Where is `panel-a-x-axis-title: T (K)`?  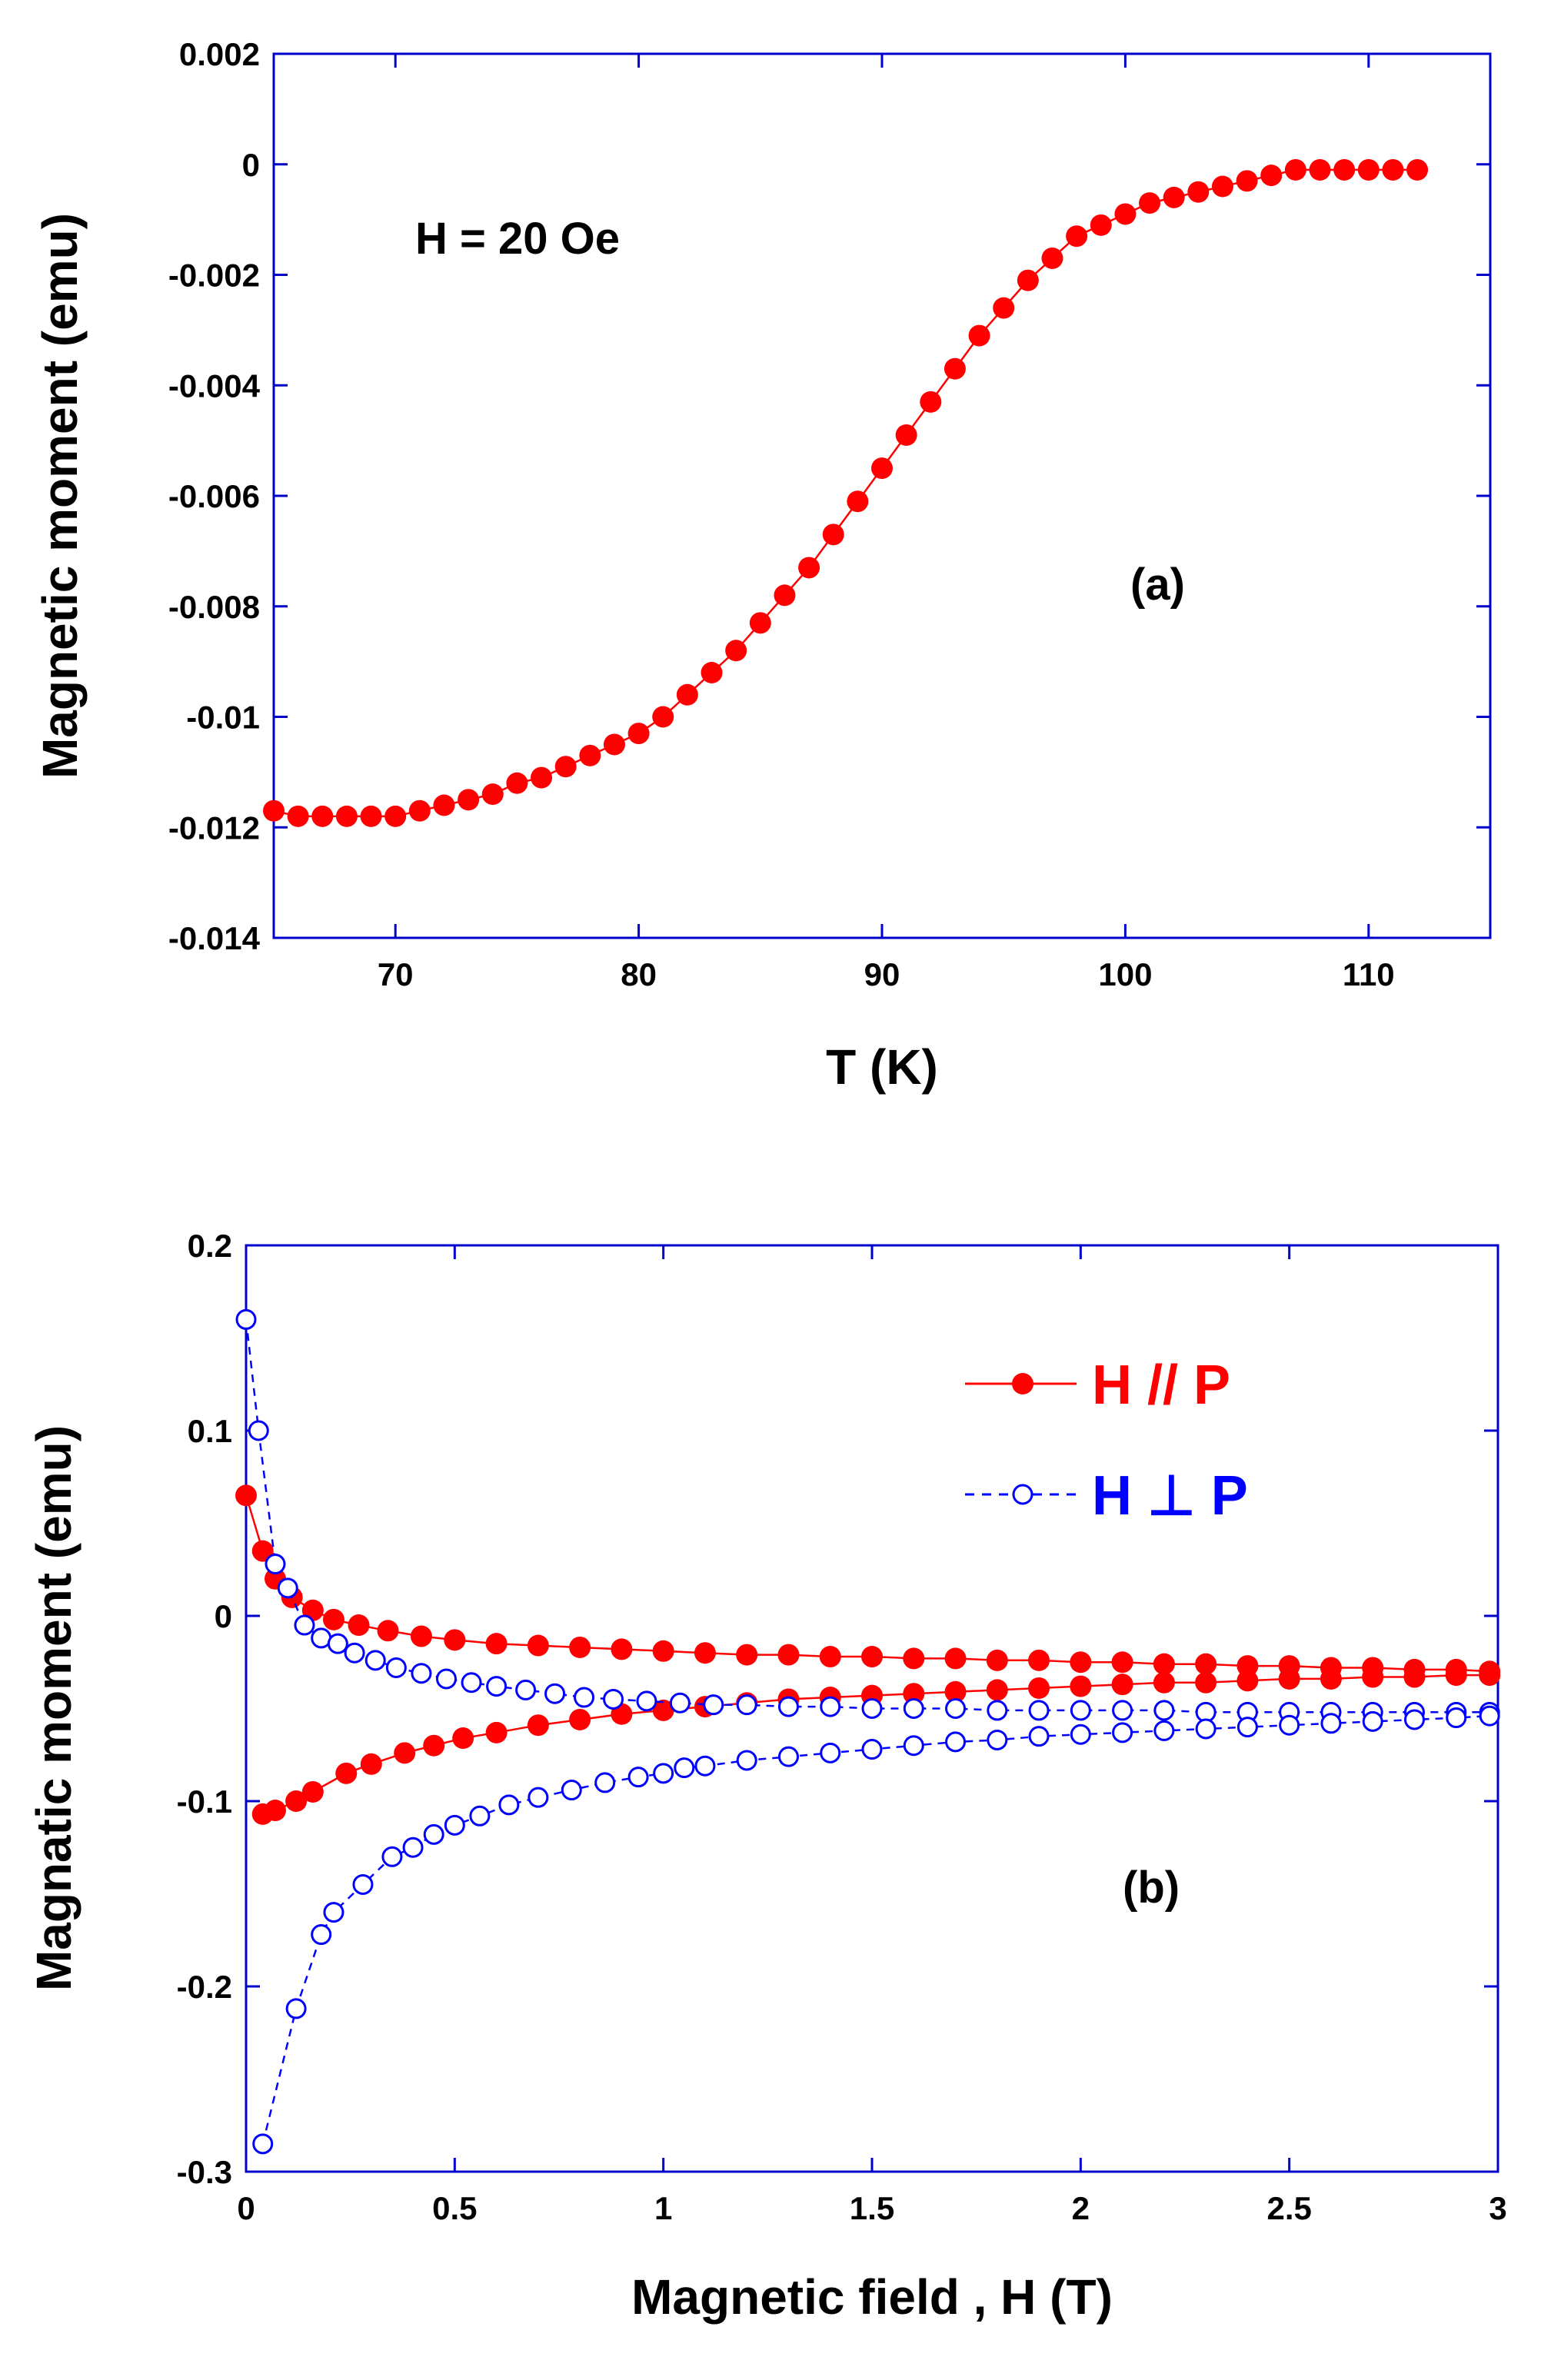
panel-a-x-axis-title: T (K) is located at coordinates (882, 1067).